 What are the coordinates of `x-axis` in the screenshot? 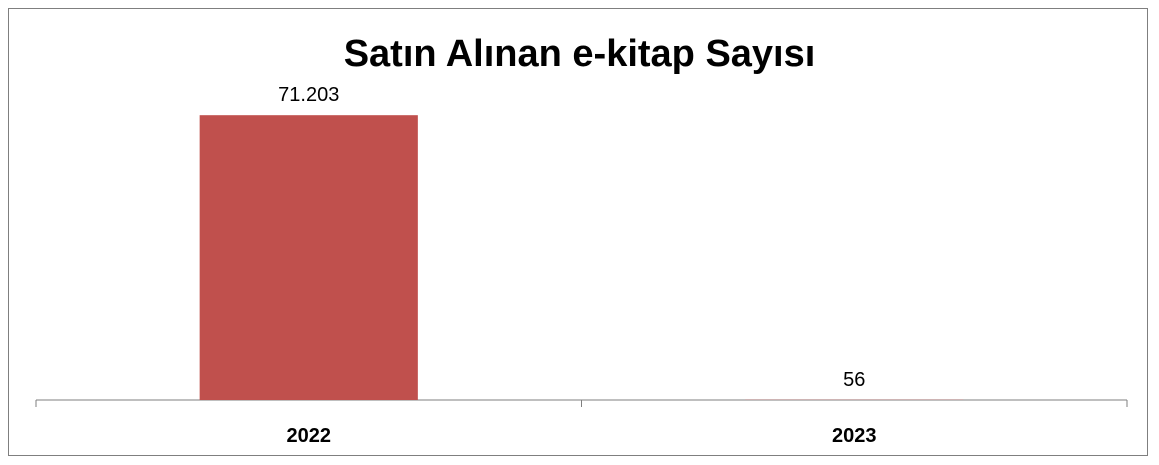 It's located at (581, 403).